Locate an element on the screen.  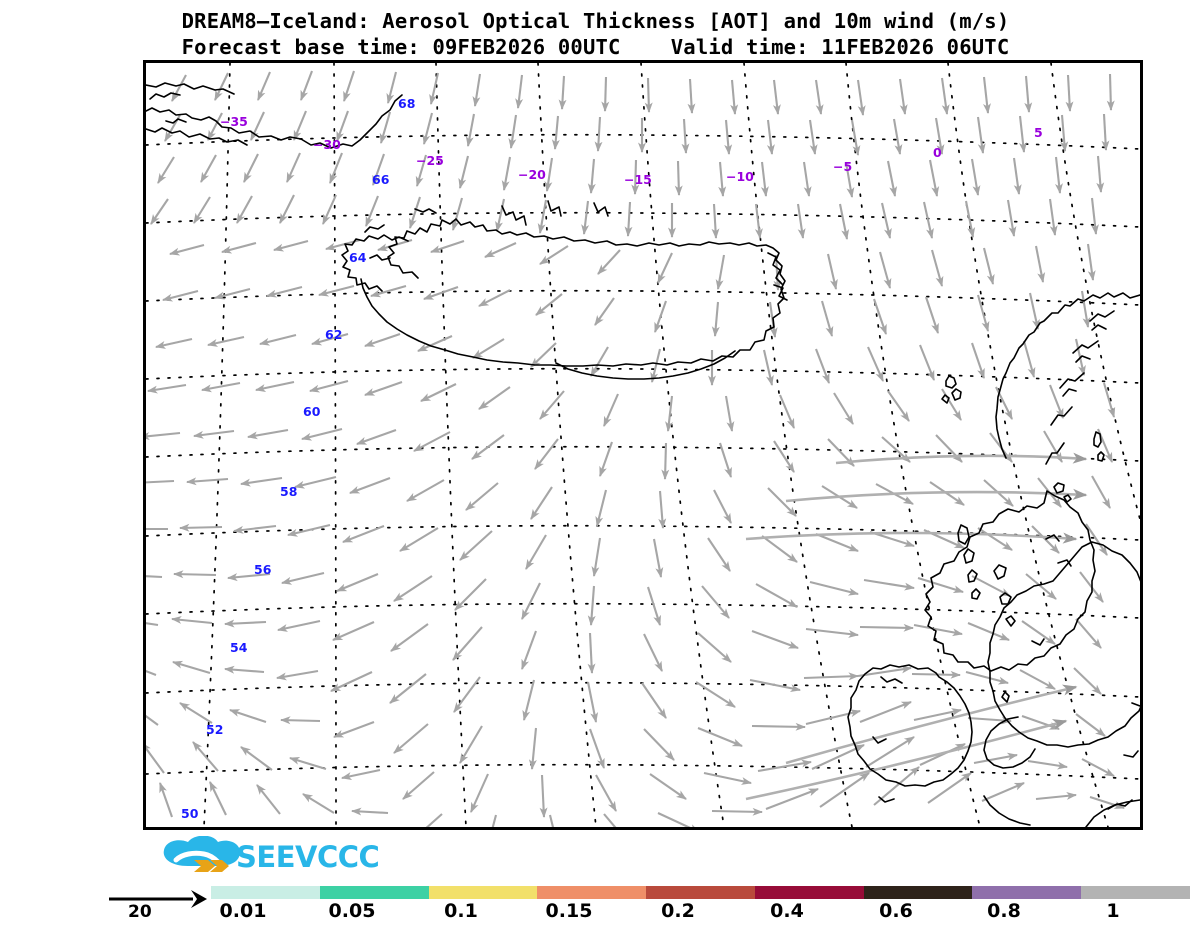
cloud-icon is located at coordinates (201, 851).